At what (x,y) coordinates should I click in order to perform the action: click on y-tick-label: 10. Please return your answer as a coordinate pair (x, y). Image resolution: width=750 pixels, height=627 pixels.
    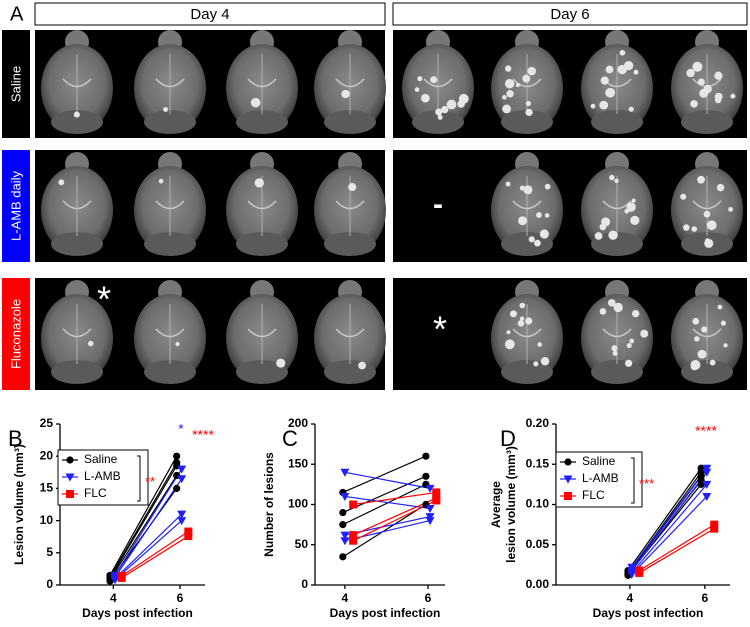
    Looking at the image, I should click on (47, 520).